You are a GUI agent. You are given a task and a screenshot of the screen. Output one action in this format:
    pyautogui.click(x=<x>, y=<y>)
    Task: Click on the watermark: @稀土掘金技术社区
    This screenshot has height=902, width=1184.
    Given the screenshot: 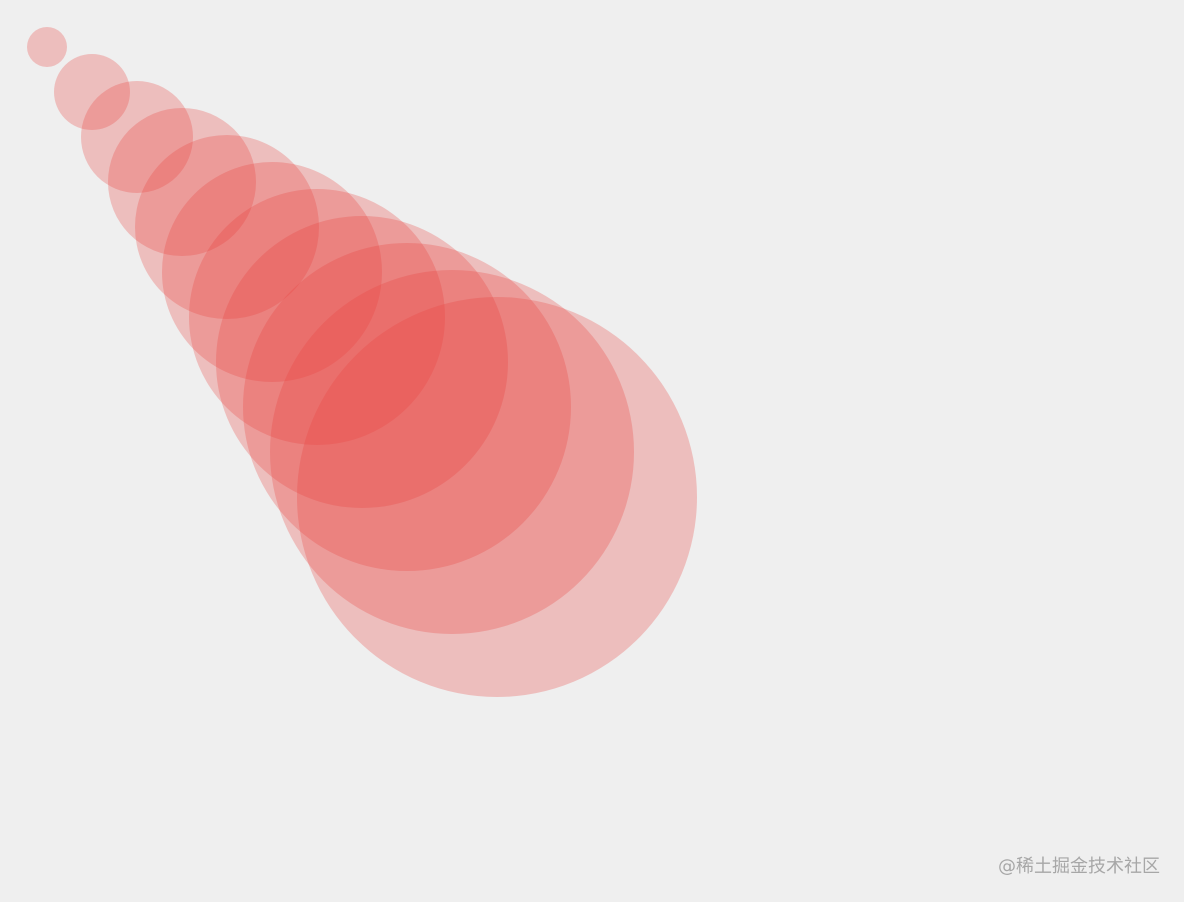 What is the action you would take?
    pyautogui.click(x=1079, y=866)
    